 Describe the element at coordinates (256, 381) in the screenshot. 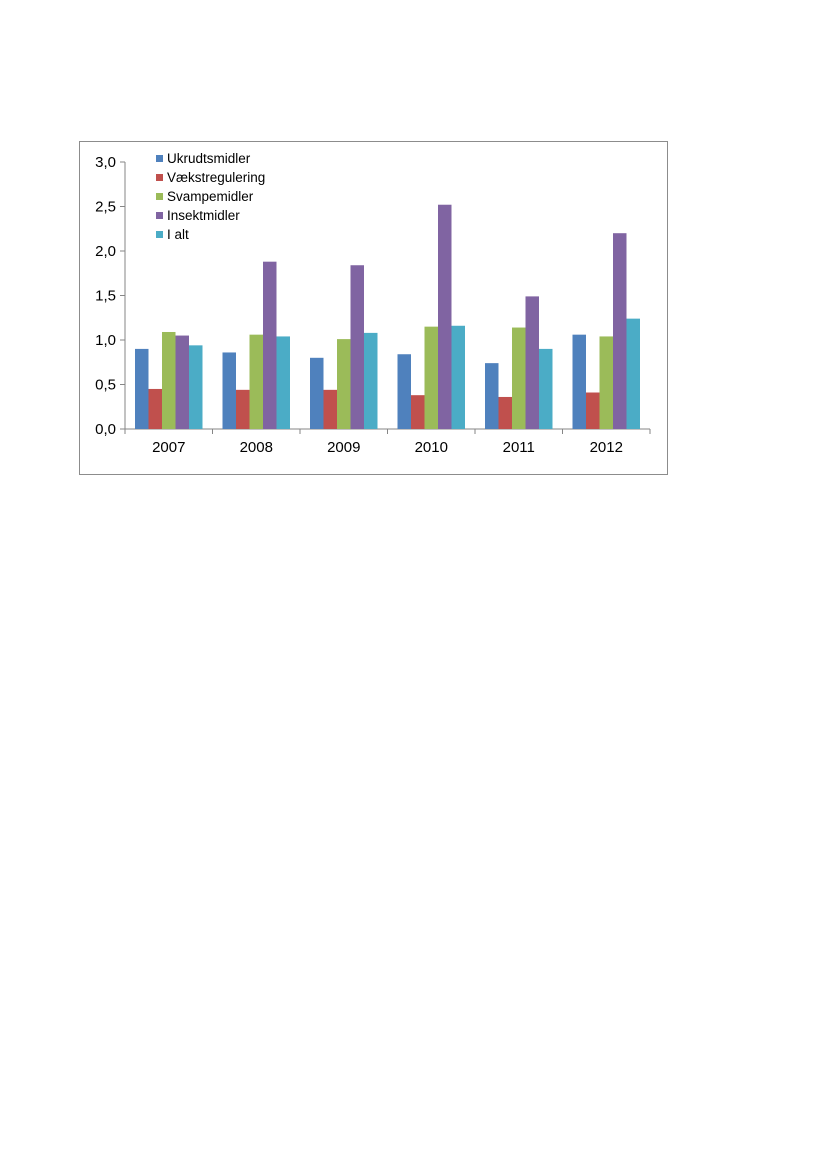

I see `bar-svampemidler-2008` at that location.